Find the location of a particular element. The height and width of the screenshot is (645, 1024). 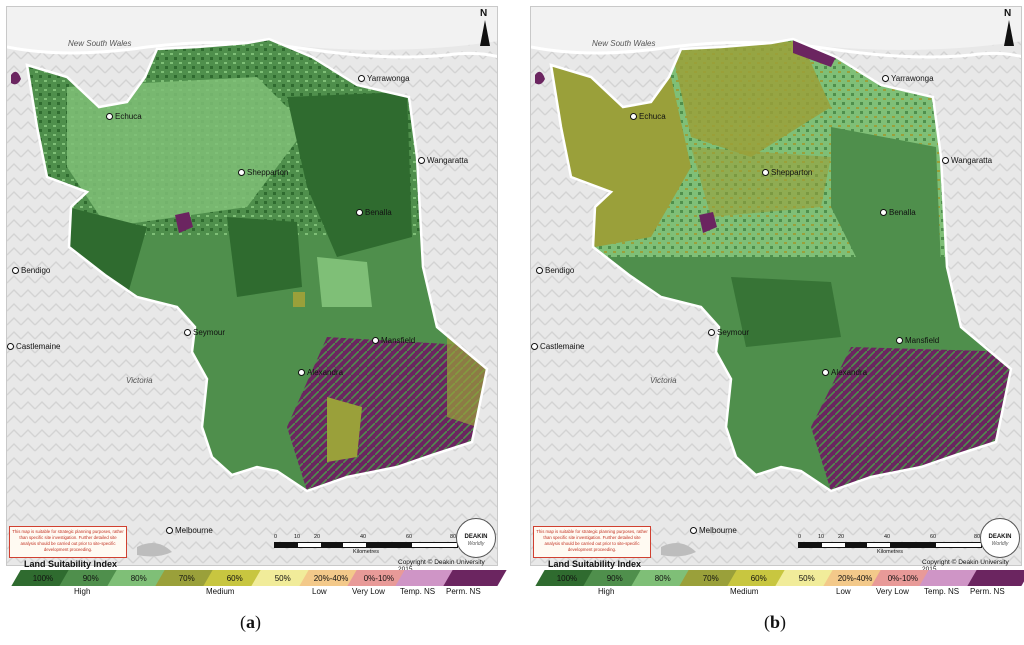

legend-group-label: Medium is located at coordinates (220, 591).